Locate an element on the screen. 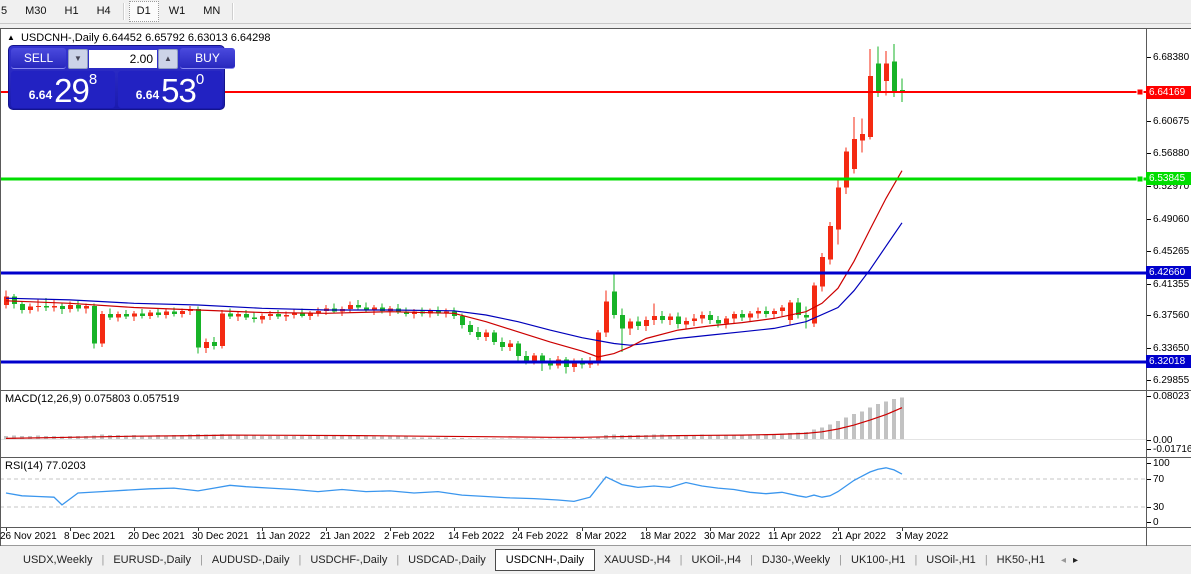  macd-indicator-pane is located at coordinates (573, 424).